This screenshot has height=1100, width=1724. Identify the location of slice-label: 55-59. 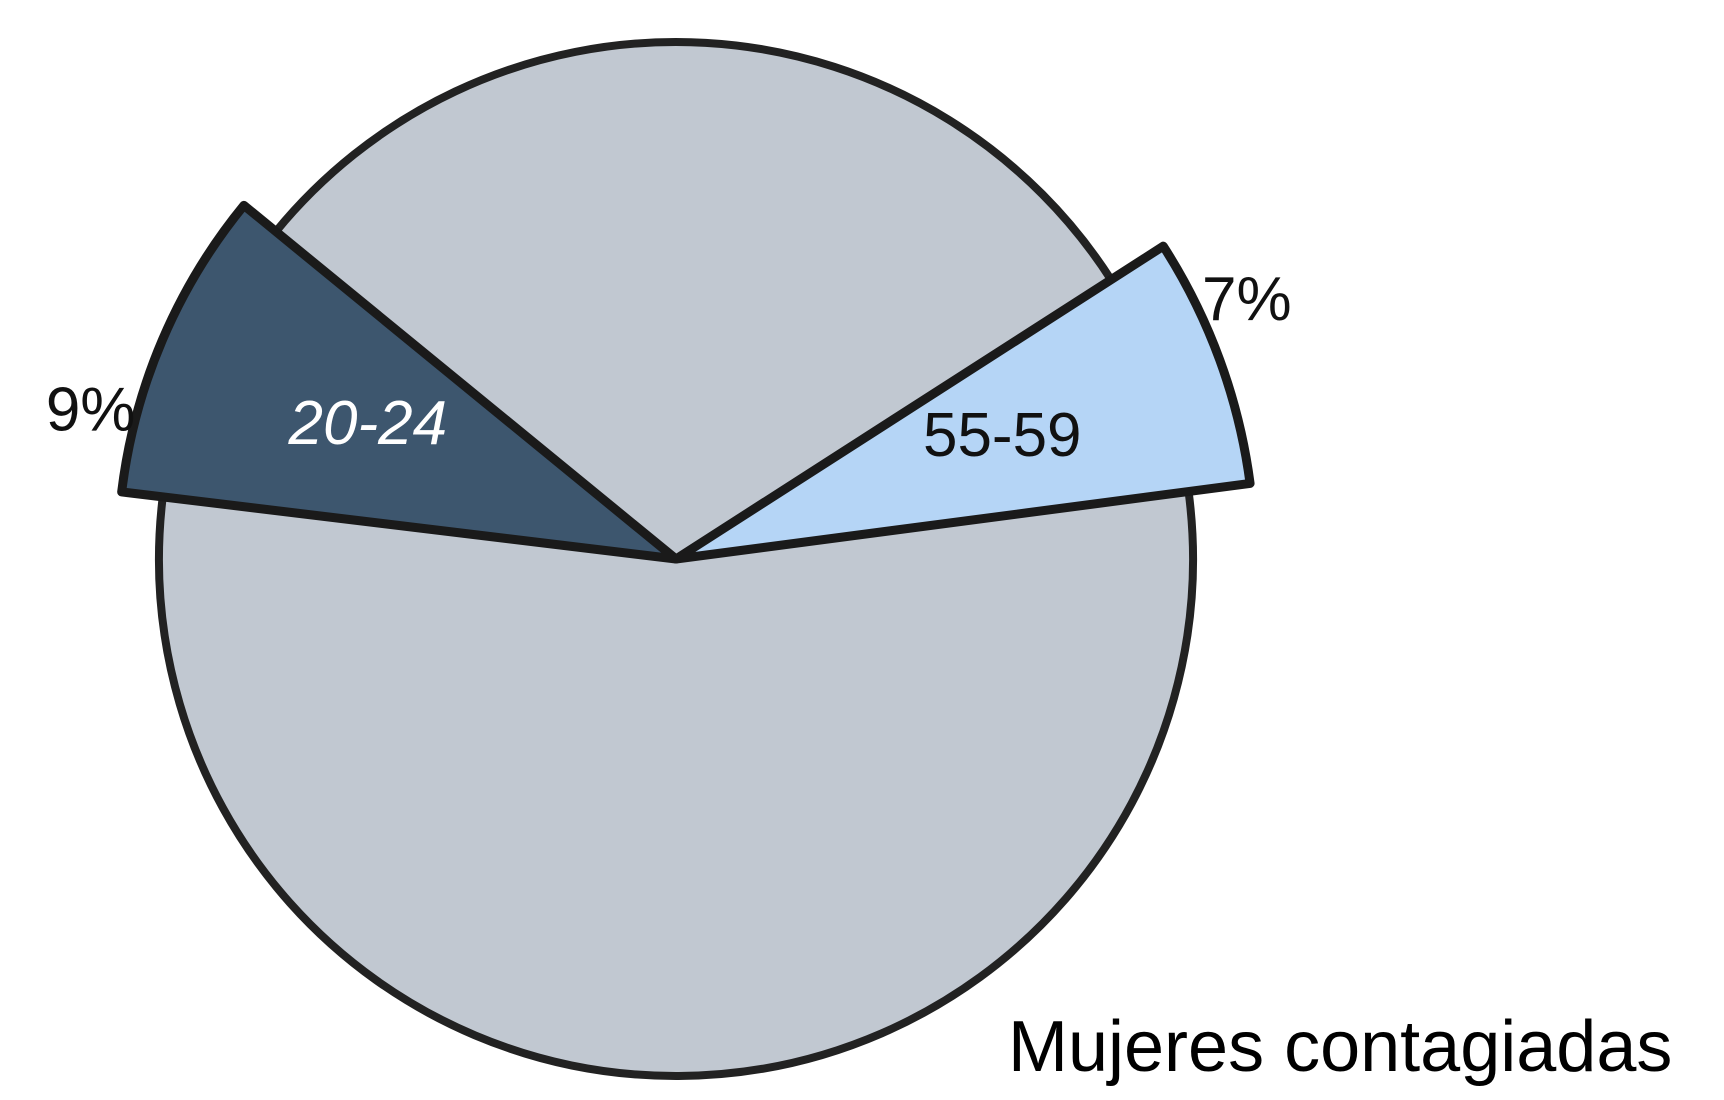
(1002, 435).